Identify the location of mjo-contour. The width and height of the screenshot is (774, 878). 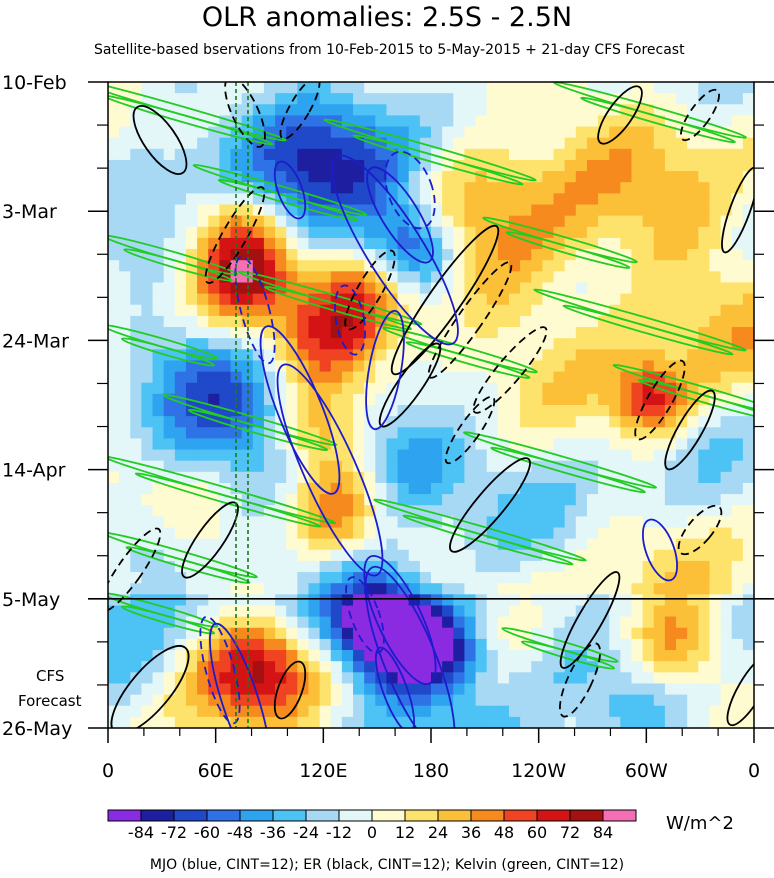
(660, 550).